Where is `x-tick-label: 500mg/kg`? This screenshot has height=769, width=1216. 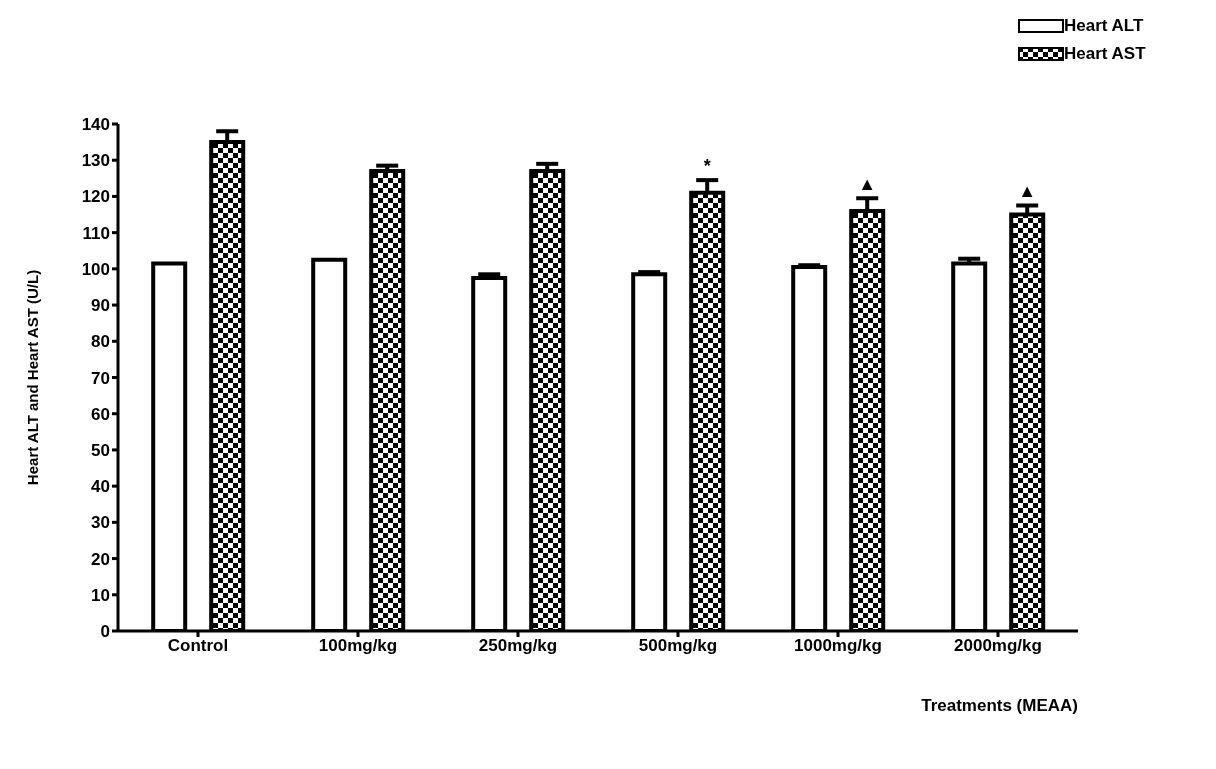 x-tick-label: 500mg/kg is located at coordinates (678, 646).